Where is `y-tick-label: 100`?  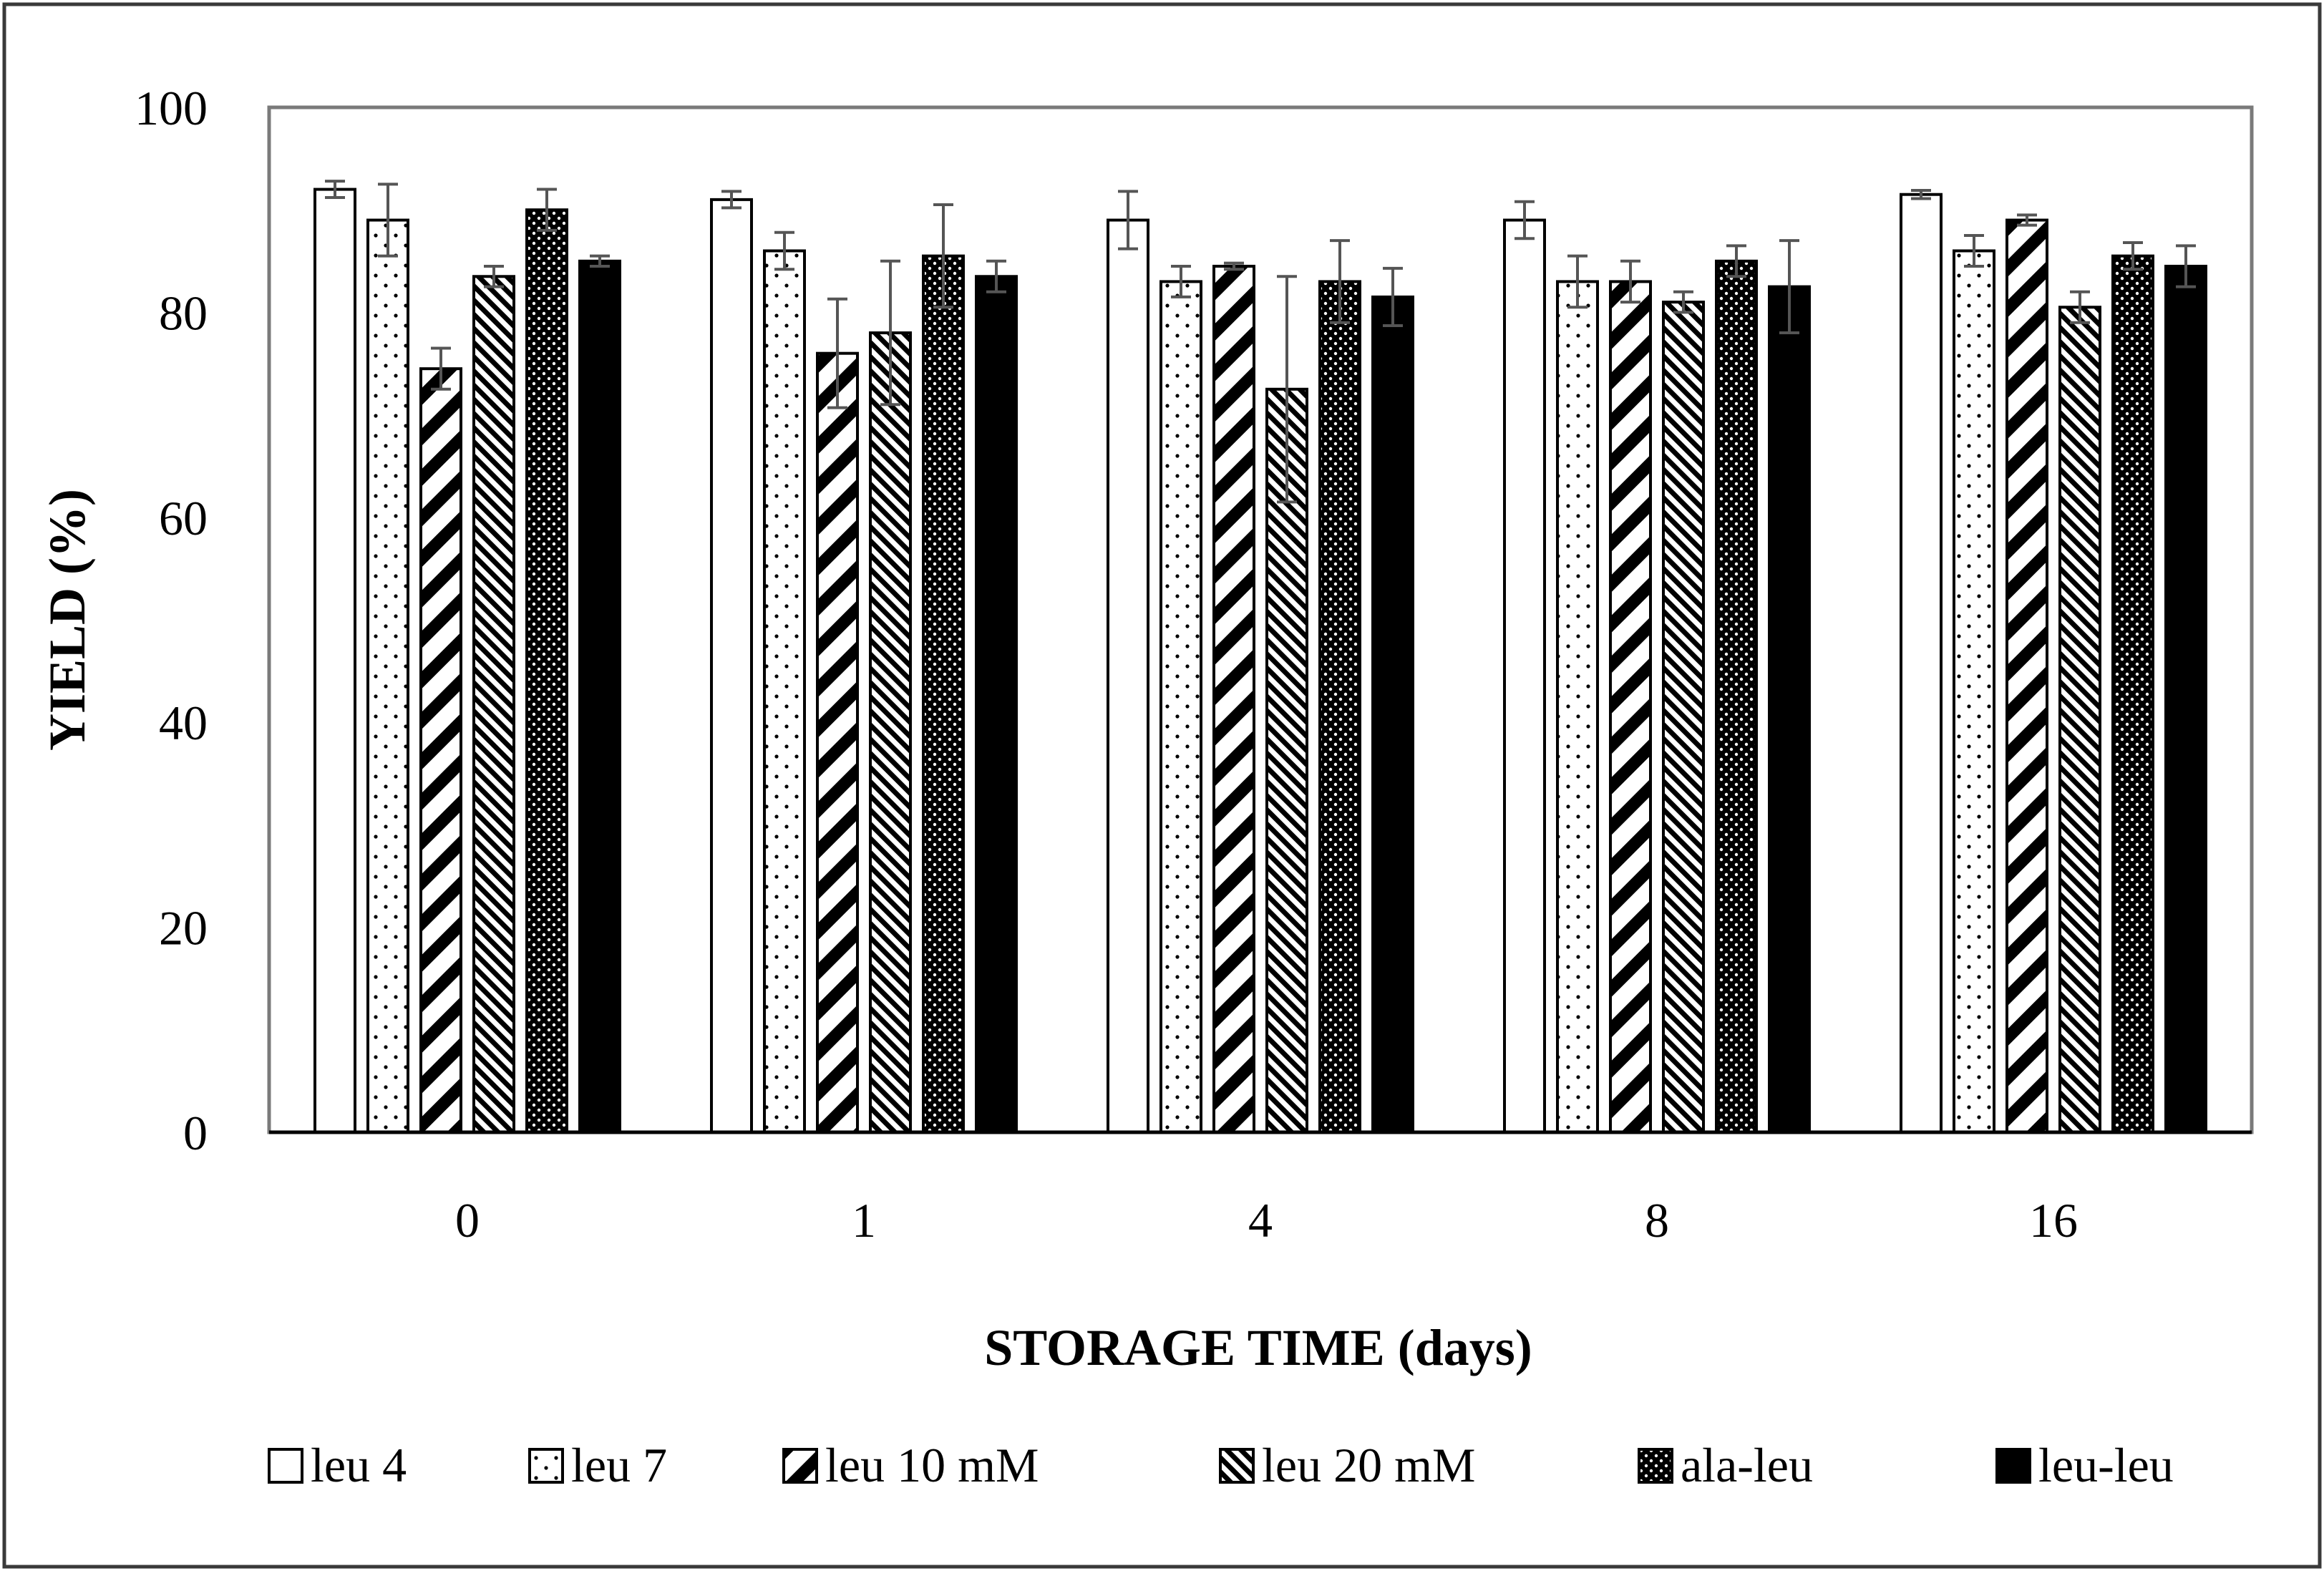 y-tick-label: 100 is located at coordinates (171, 108).